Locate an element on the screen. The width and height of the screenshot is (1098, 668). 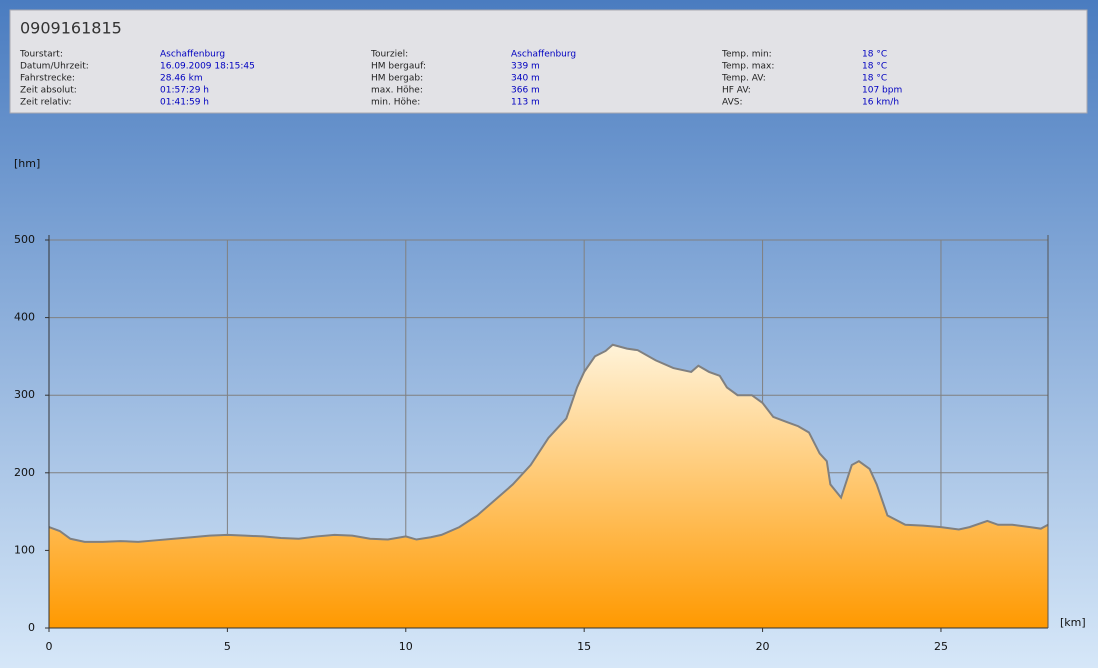
x-tick-label: 20 is located at coordinates (763, 646).